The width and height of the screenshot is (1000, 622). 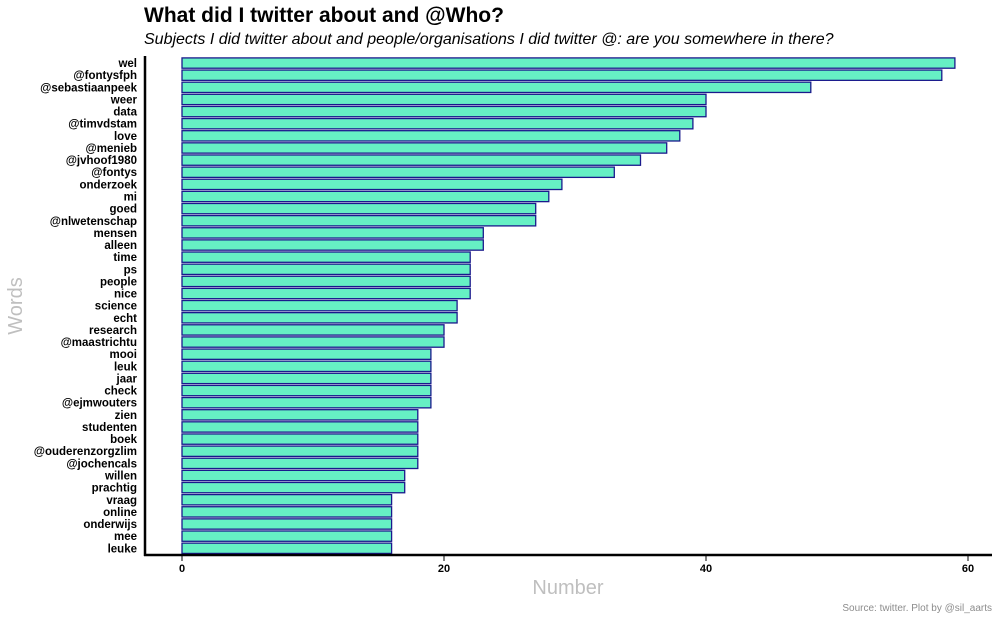 I want to click on bar-willen, so click(x=293, y=475).